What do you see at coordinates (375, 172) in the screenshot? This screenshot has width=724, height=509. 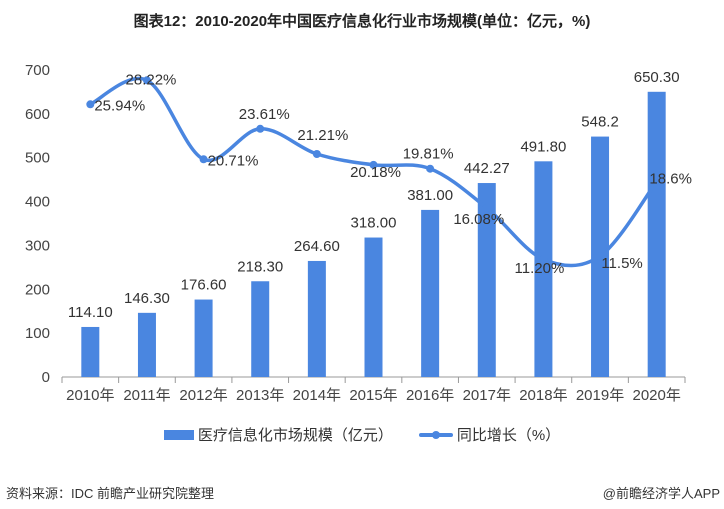 I see `growth-value-label: 20.18%` at bounding box center [375, 172].